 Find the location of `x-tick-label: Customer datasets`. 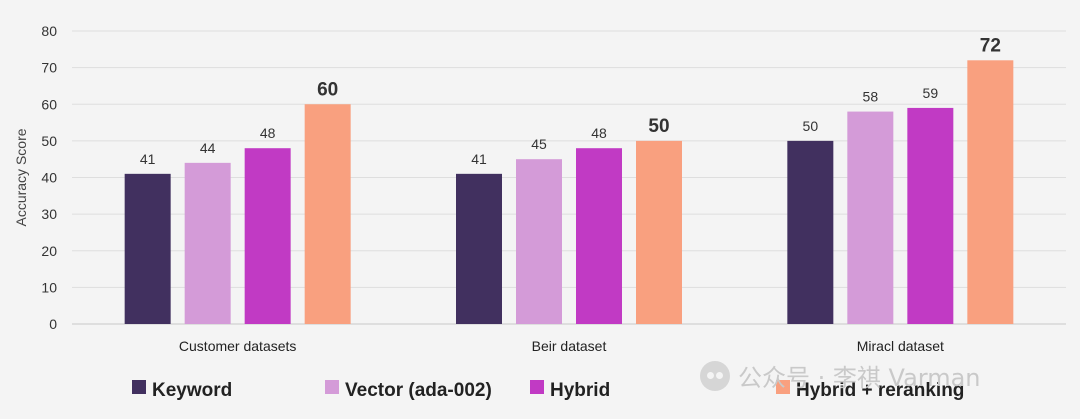

x-tick-label: Customer datasets is located at coordinates (238, 346).